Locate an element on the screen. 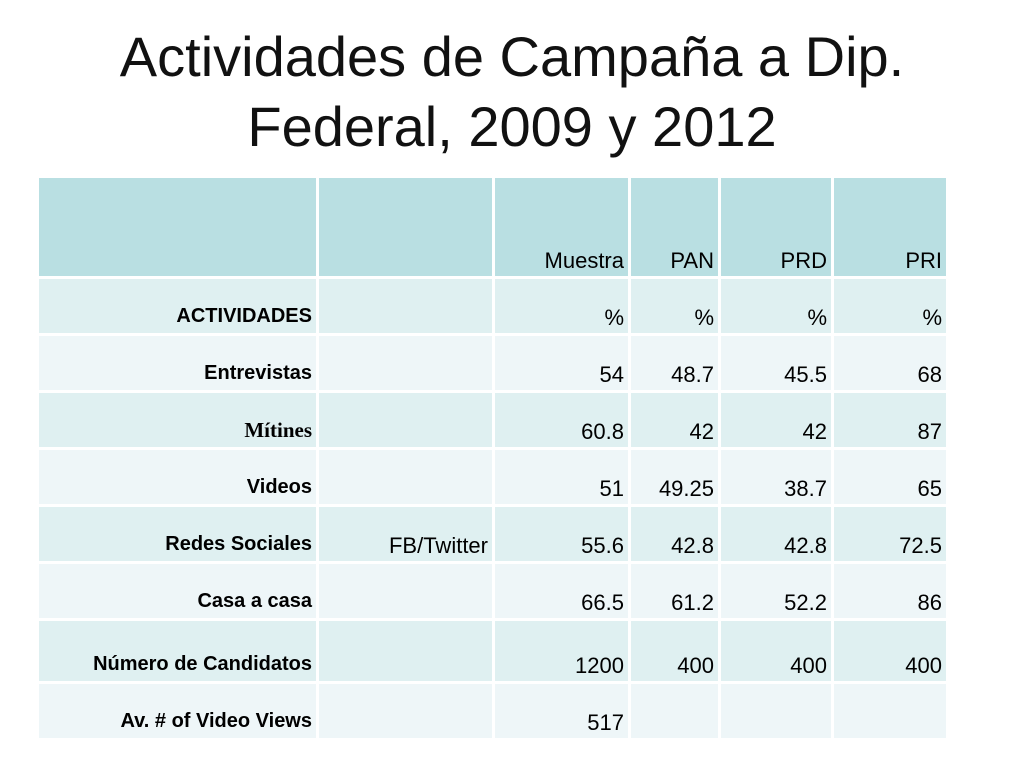 The height and width of the screenshot is (768, 1024). cell-pri: 87 is located at coordinates (890, 420).